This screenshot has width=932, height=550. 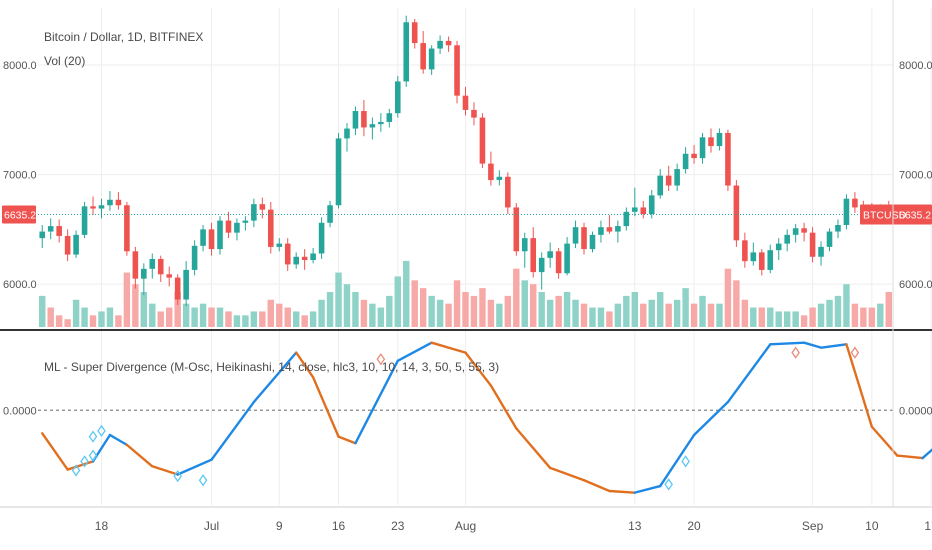 What do you see at coordinates (915, 176) in the screenshot?
I see `price-tick-label-right: 7000.0` at bounding box center [915, 176].